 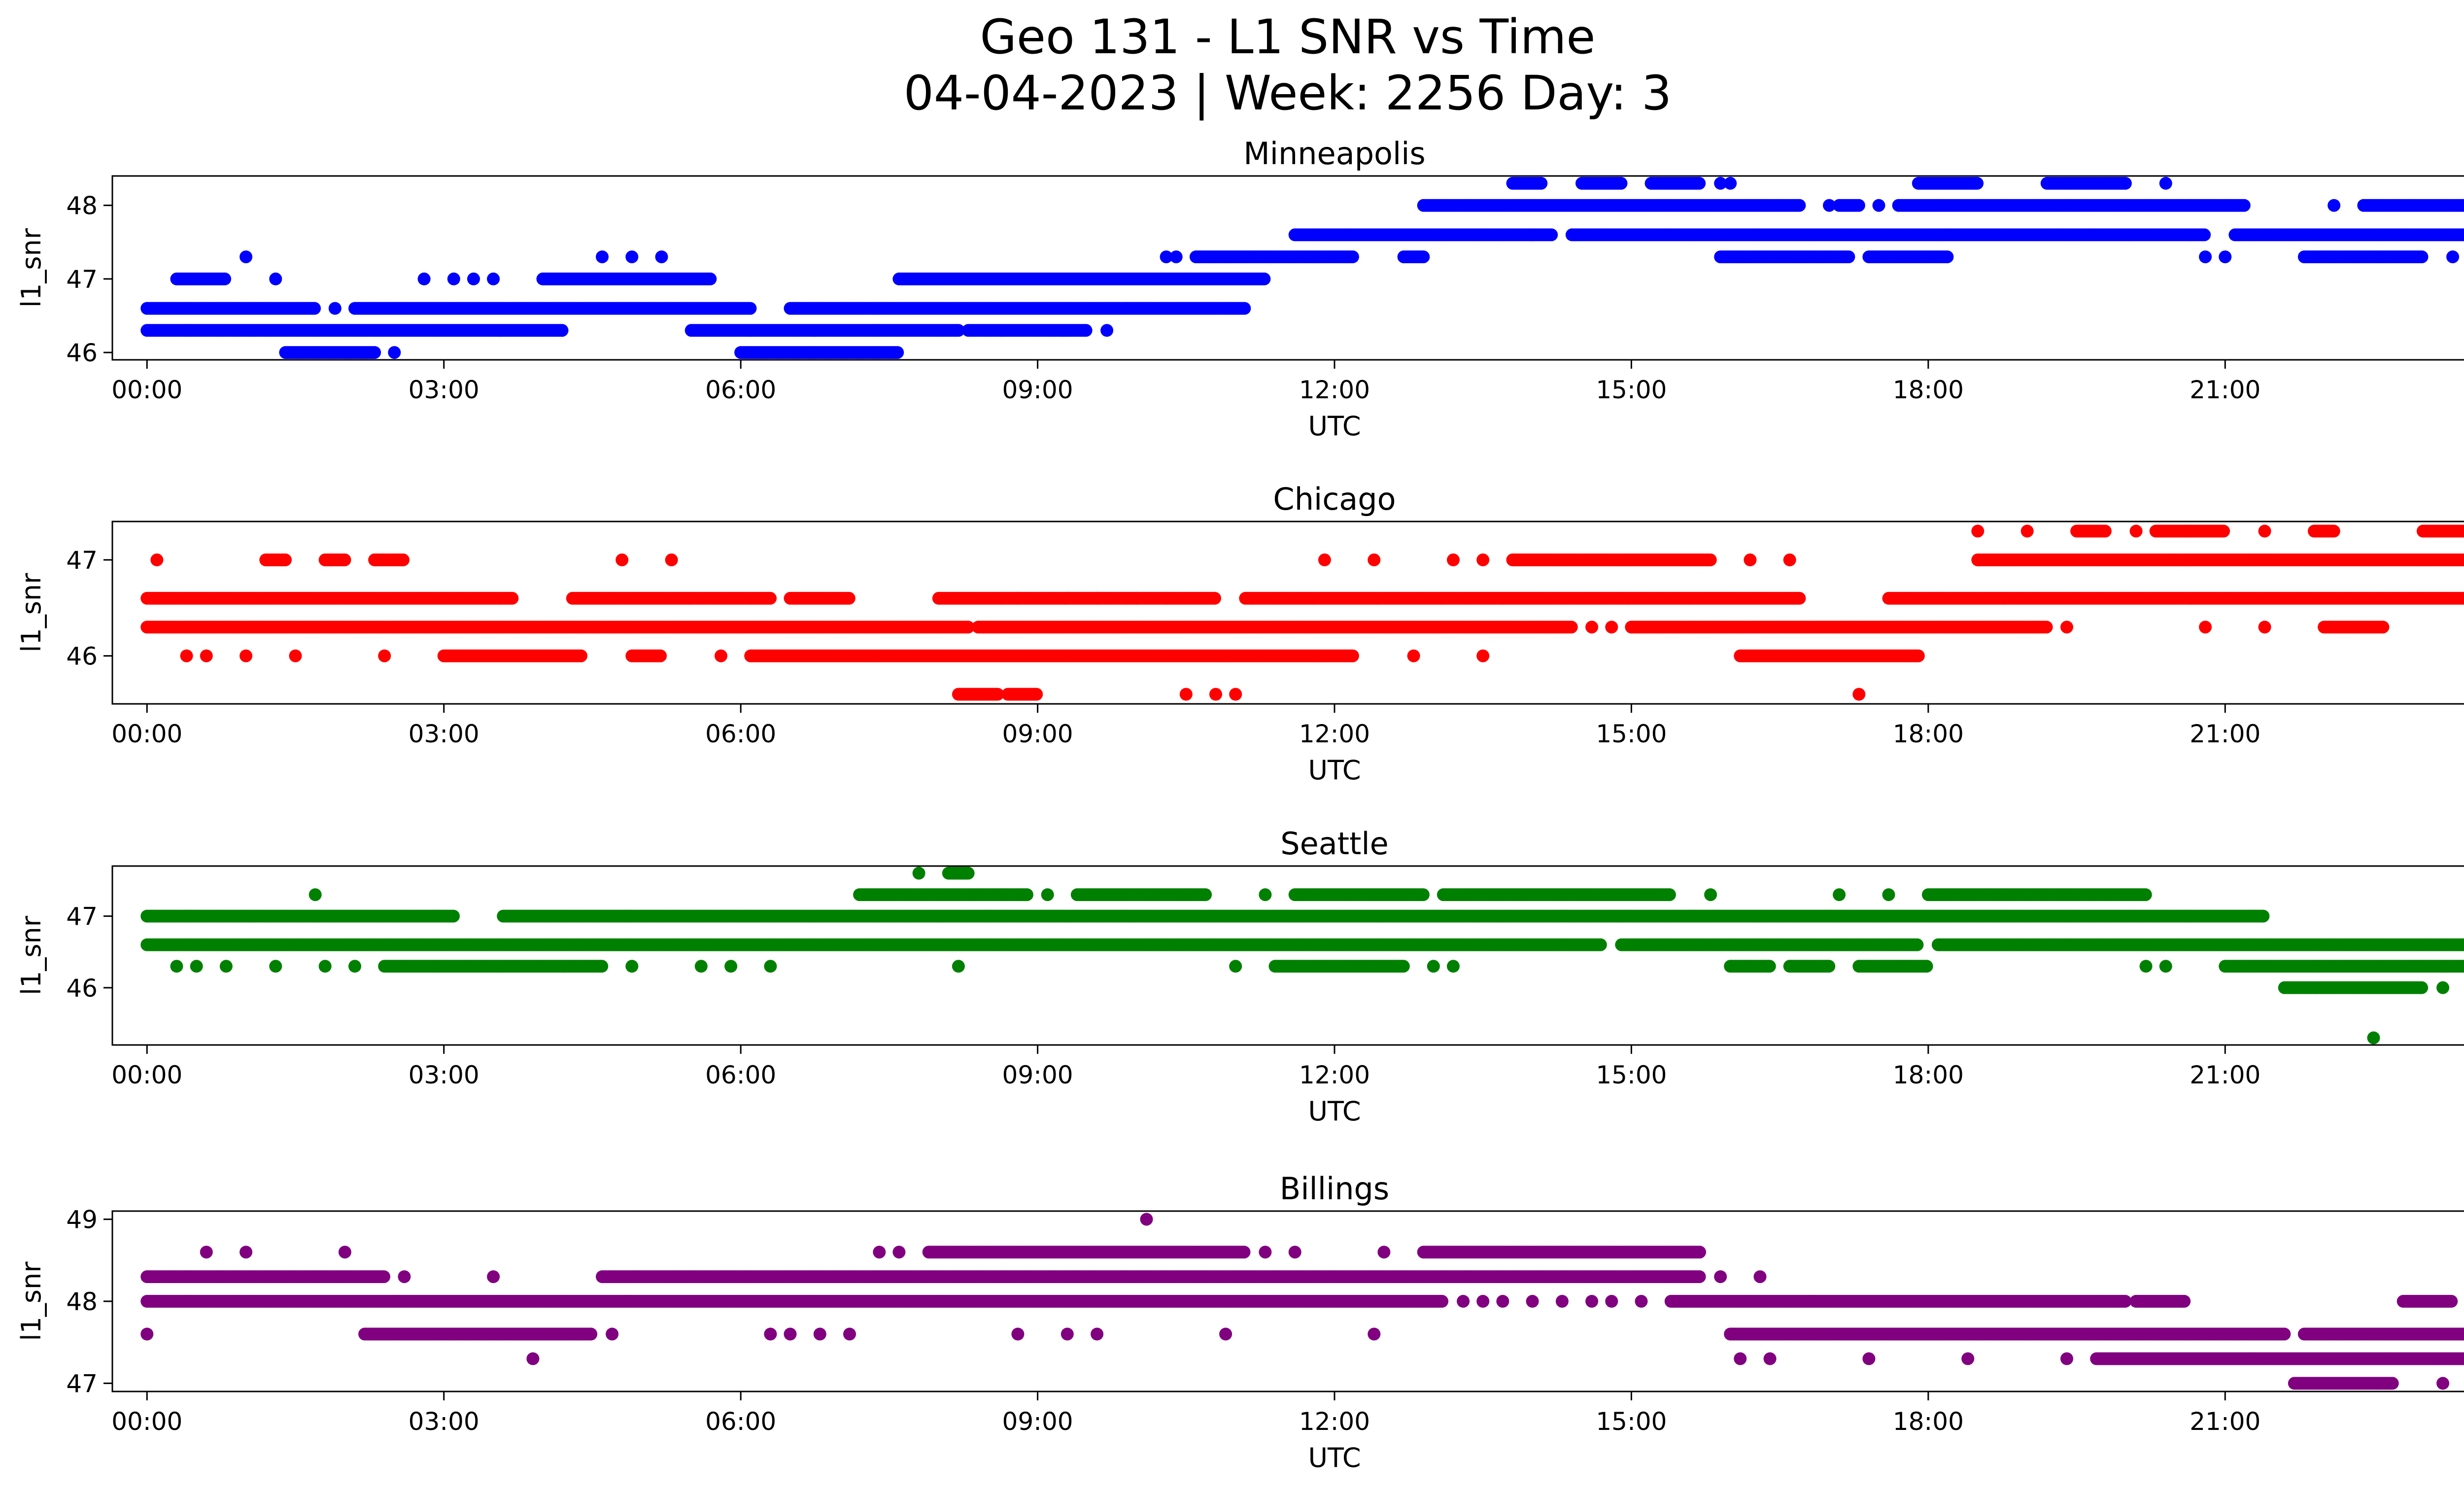 What do you see at coordinates (1928, 390) in the screenshot?
I see `x-tick-label: 18:00` at bounding box center [1928, 390].